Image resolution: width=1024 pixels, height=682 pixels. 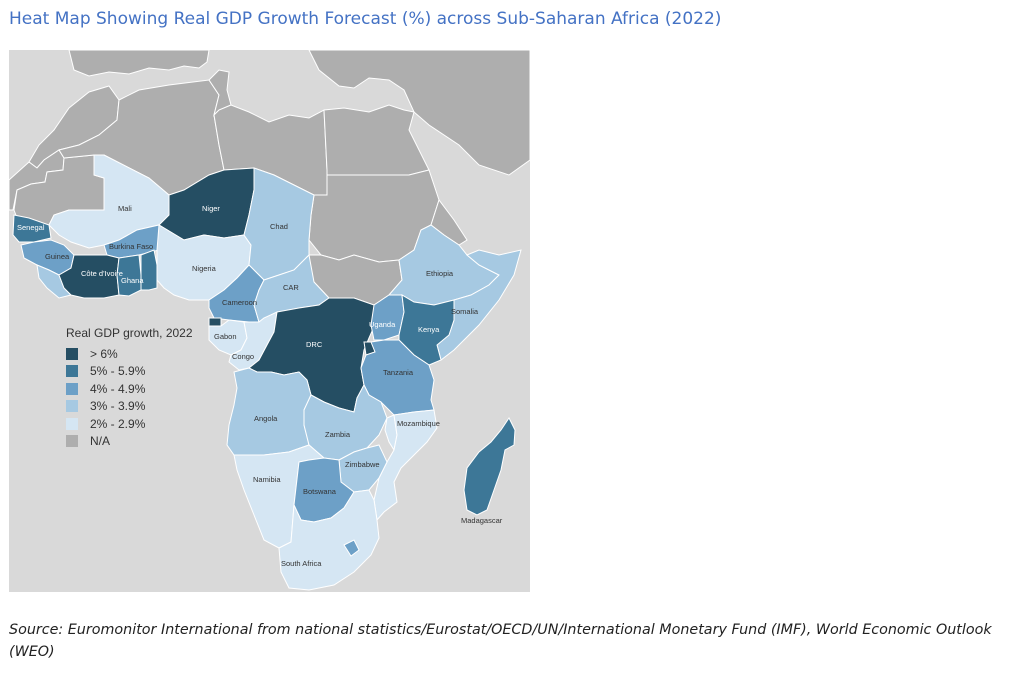 I want to click on legend-label: 3% - 3.9%, so click(x=118, y=406).